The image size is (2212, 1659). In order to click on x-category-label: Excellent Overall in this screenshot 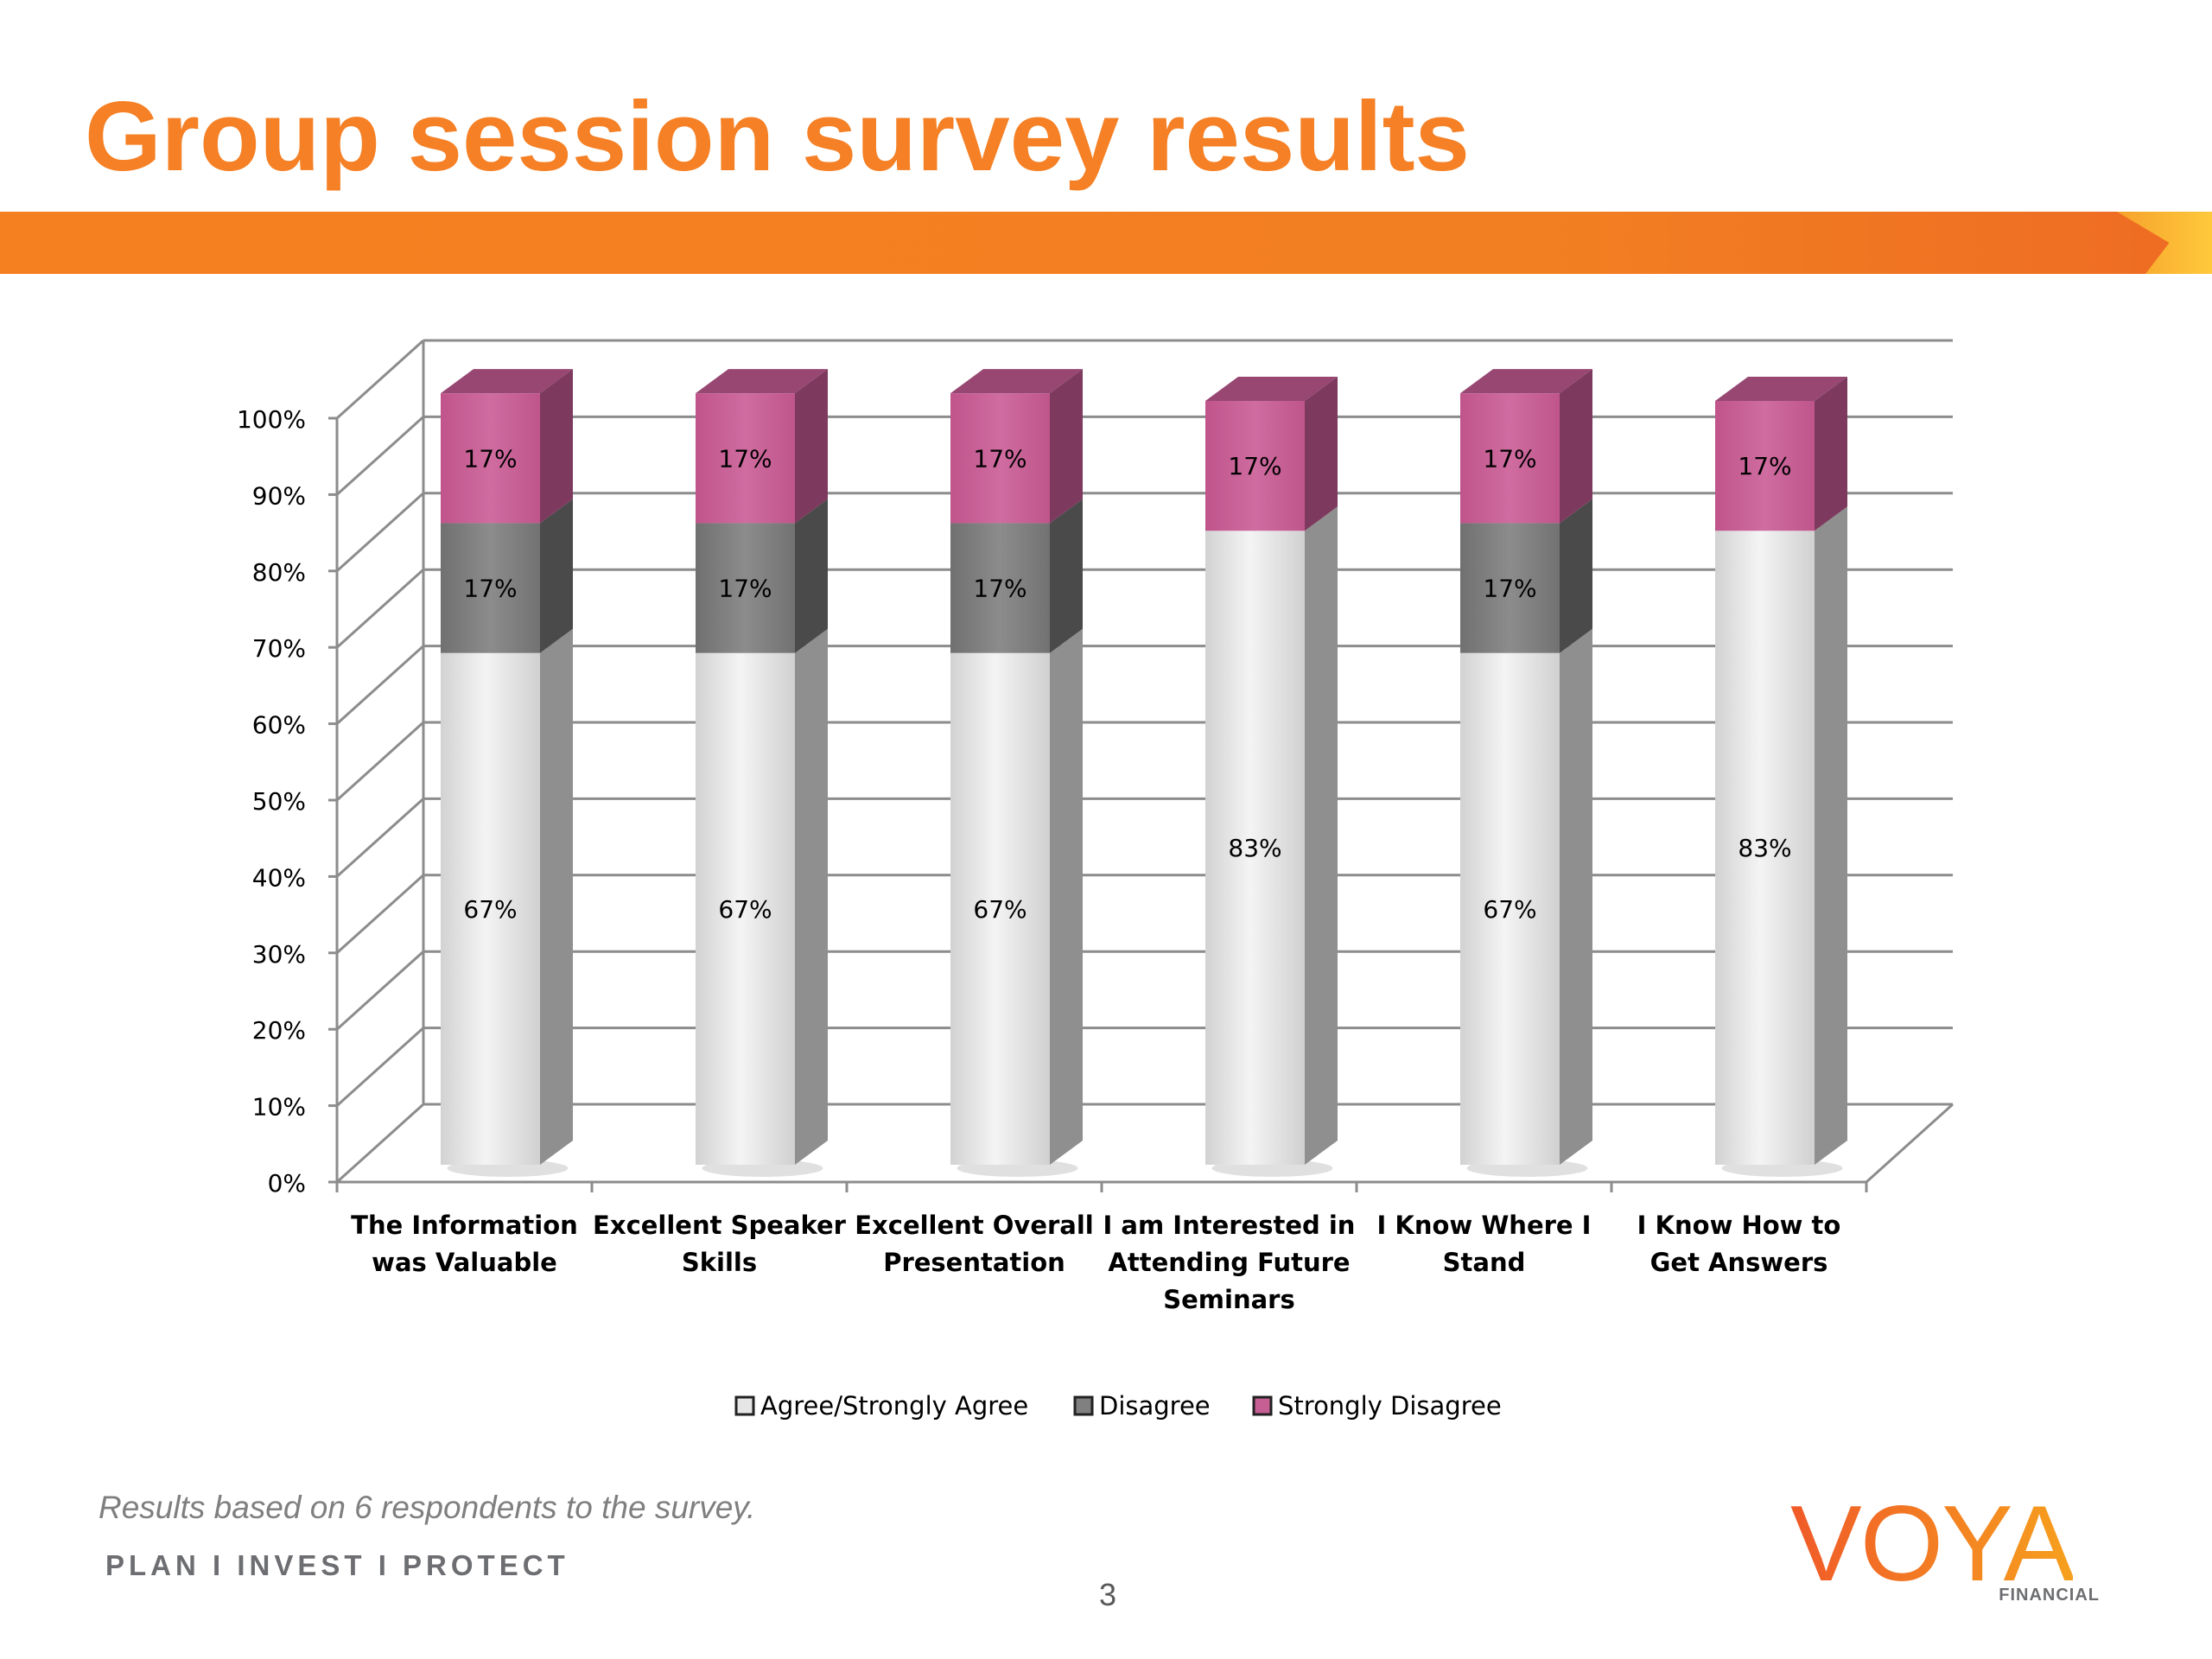, I will do `click(974, 1225)`.